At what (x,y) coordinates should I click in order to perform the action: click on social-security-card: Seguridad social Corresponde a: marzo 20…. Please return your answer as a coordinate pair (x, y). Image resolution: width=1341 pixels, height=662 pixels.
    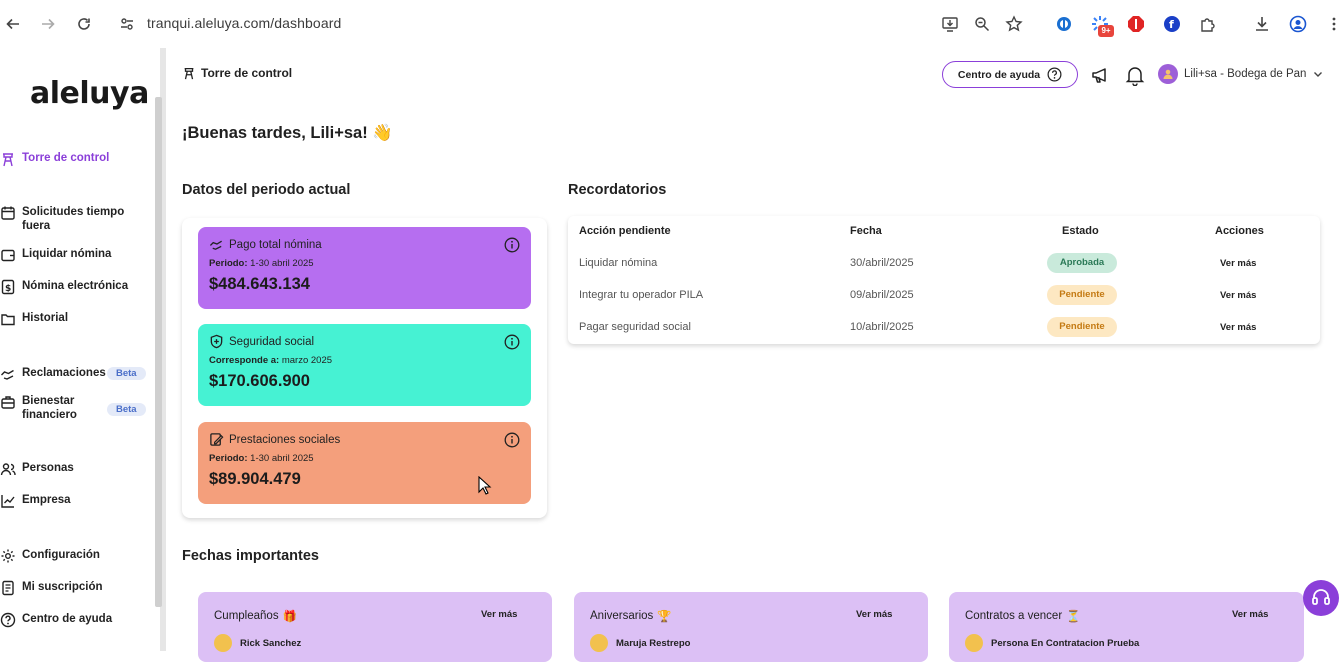
    Looking at the image, I should click on (364, 365).